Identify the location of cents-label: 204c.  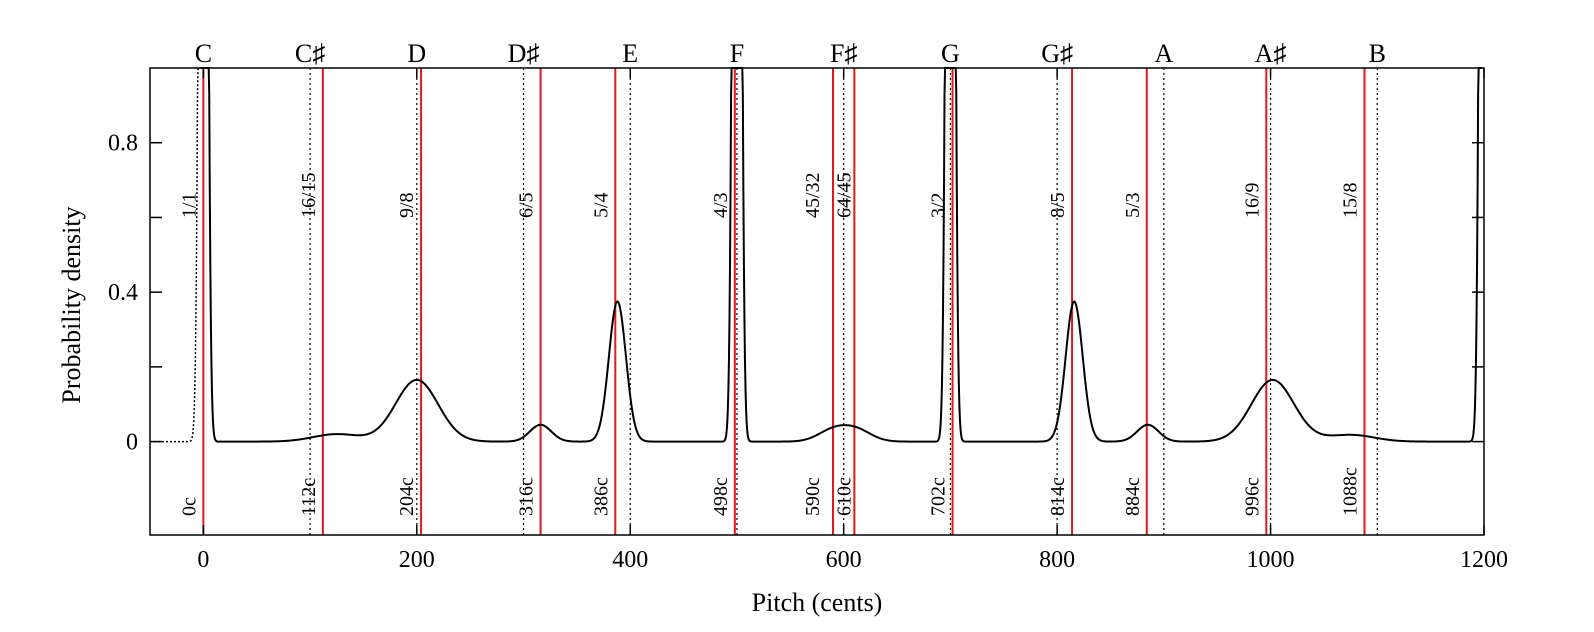
(407, 496).